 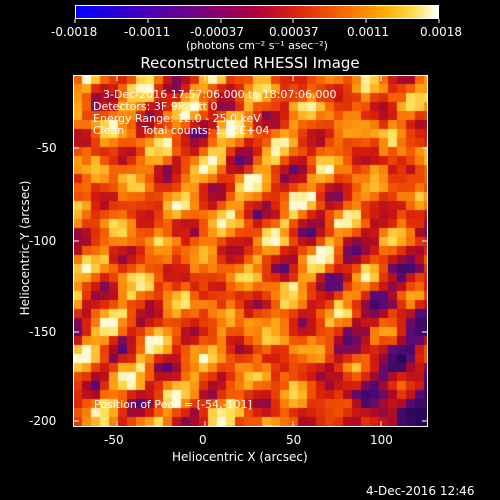 I want to click on x-axis-label: Heliocentric X (arcsec), so click(x=240, y=457).